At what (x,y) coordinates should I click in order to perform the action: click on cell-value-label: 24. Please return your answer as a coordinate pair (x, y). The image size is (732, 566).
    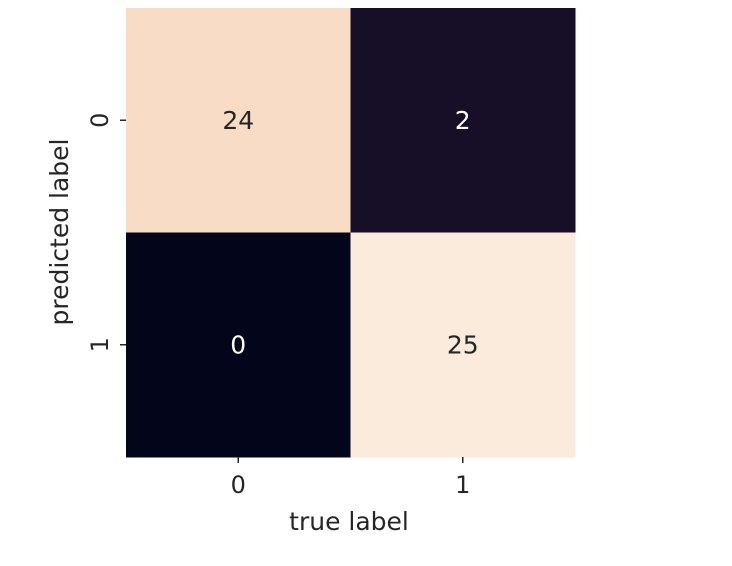
    Looking at the image, I should click on (238, 120).